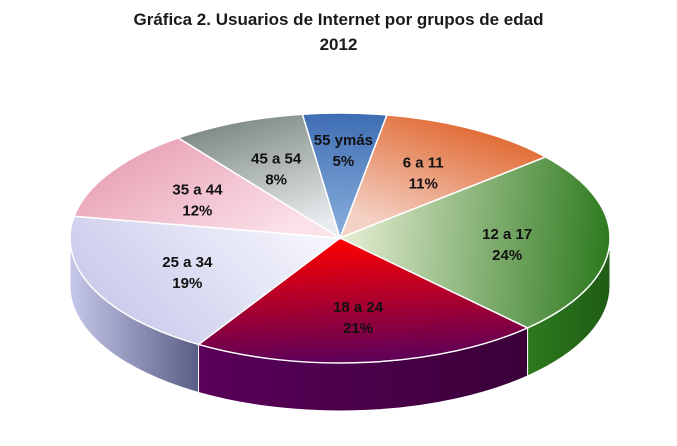  What do you see at coordinates (197, 189) in the screenshot?
I see `pie-label-category-35-a-44: 35 a 44` at bounding box center [197, 189].